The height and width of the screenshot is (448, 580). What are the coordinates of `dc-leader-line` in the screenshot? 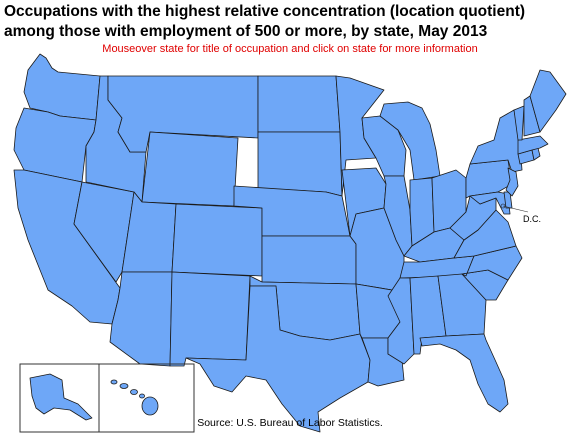 It's located at (515, 209).